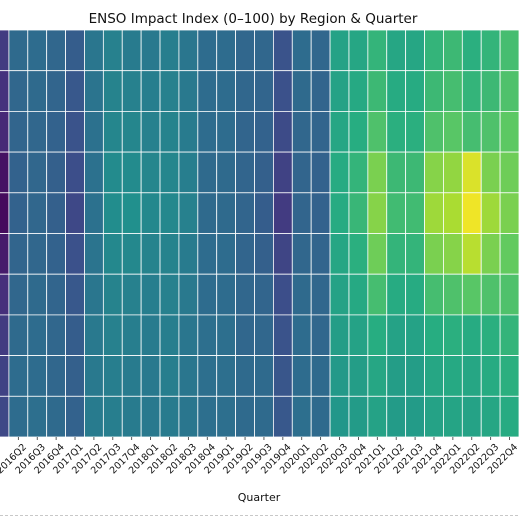 This screenshot has height=519, width=519. What do you see at coordinates (259, 497) in the screenshot?
I see `x-axis-label: Quarter` at bounding box center [259, 497].